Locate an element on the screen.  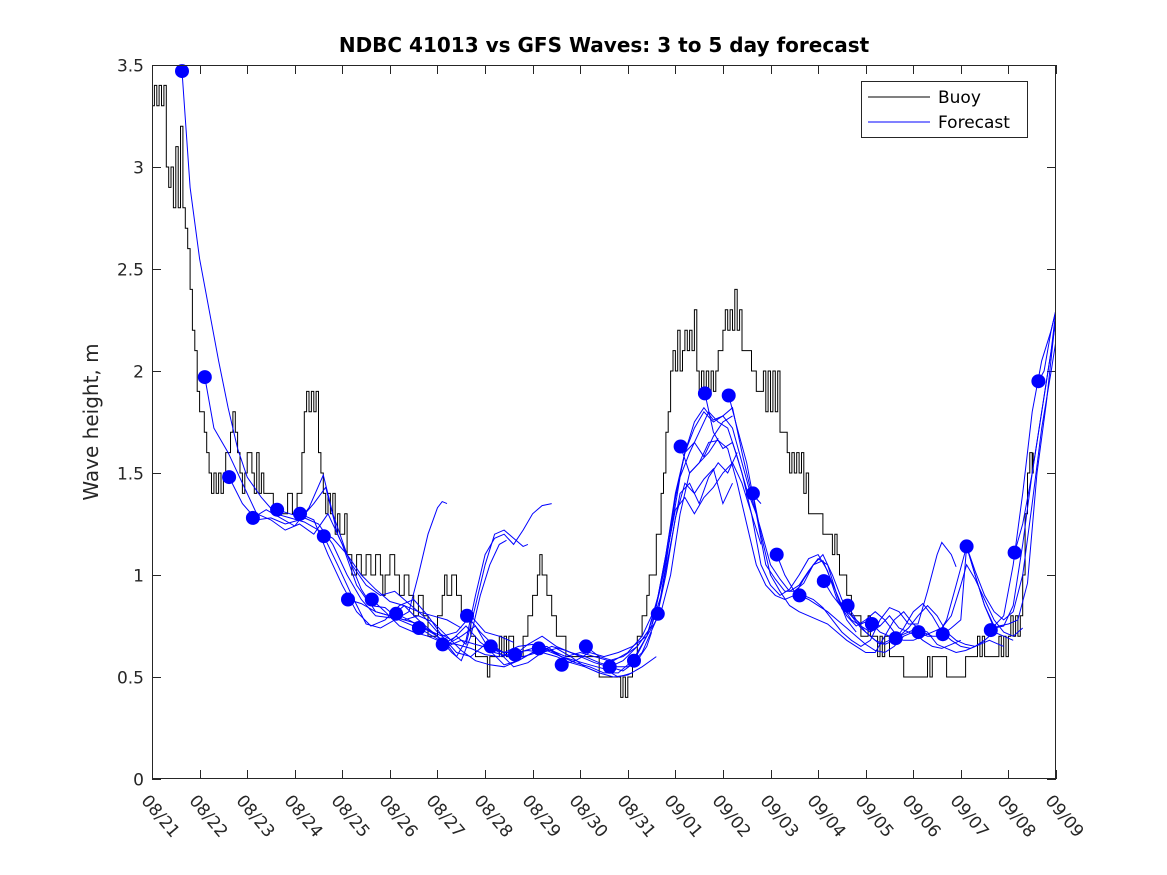
y-tick-label: 2 is located at coordinates (138, 373).